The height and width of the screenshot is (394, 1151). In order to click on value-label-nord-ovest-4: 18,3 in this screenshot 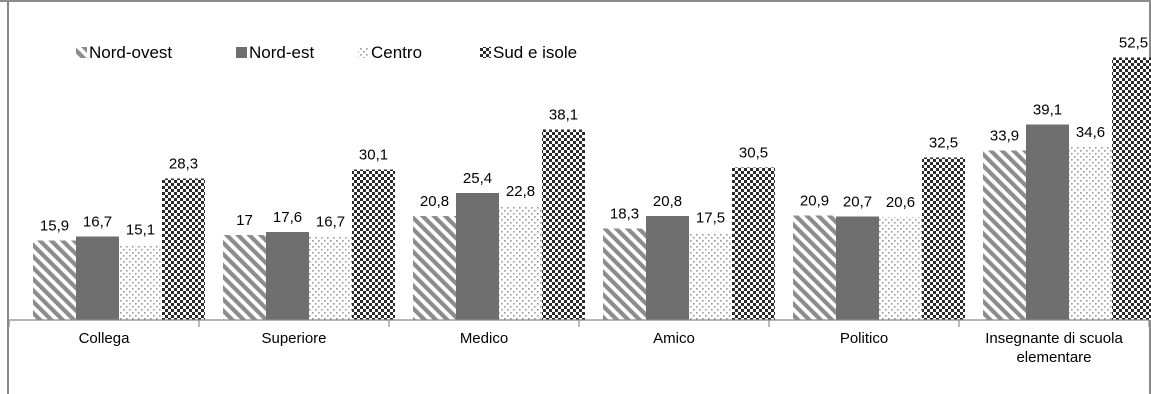, I will do `click(624, 214)`.